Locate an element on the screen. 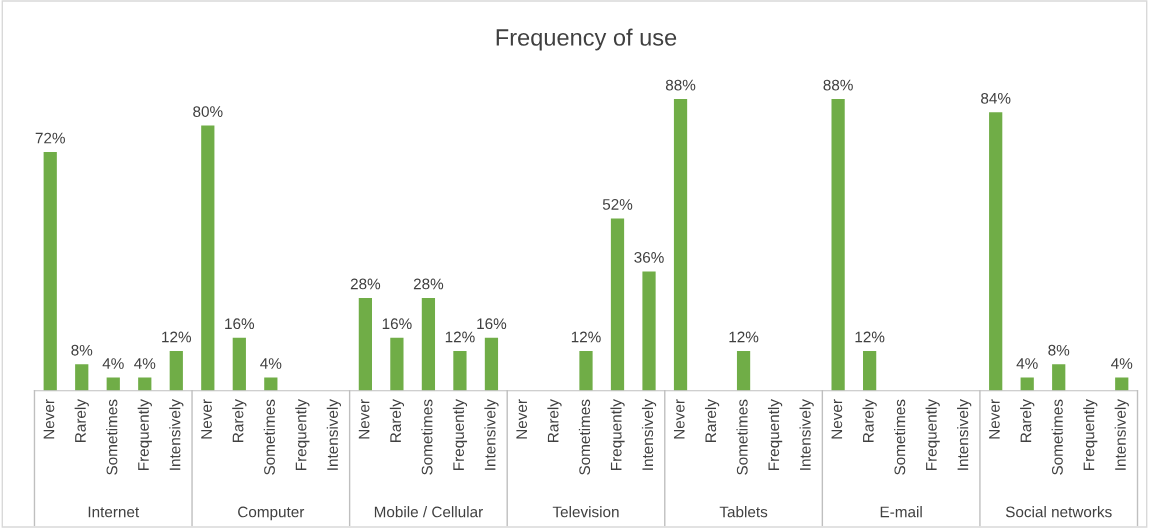 Image resolution: width=1149 pixels, height=528 pixels. text: Social networks is located at coordinates (1058, 512).